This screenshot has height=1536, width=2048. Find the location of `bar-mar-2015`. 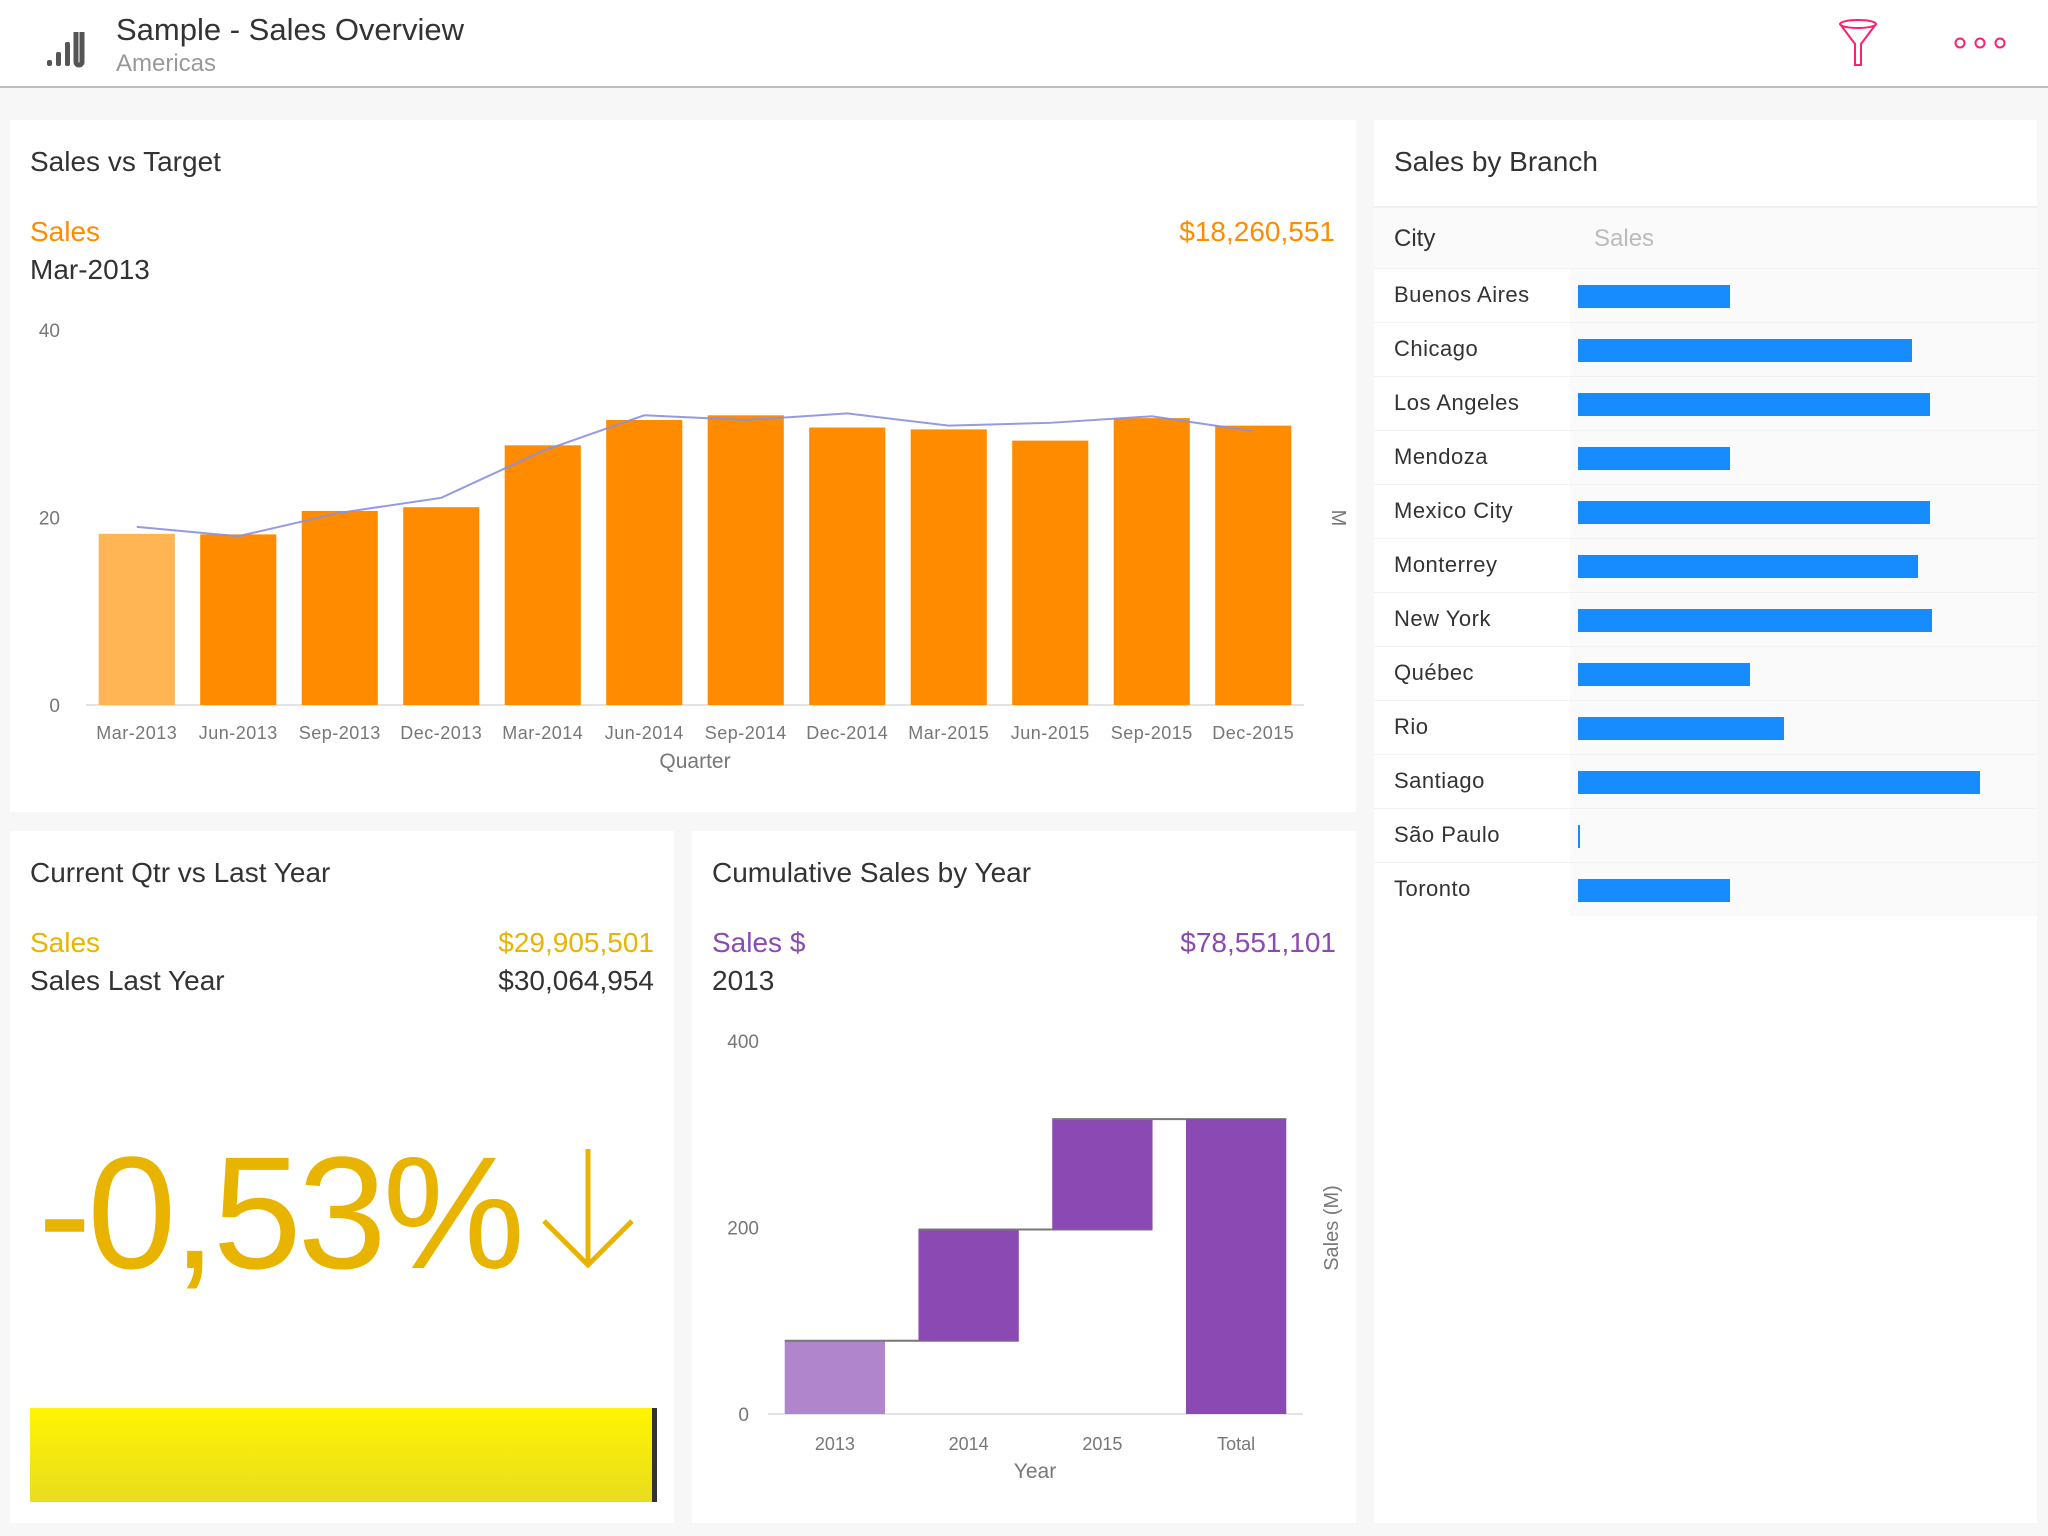

bar-mar-2015 is located at coordinates (948, 567).